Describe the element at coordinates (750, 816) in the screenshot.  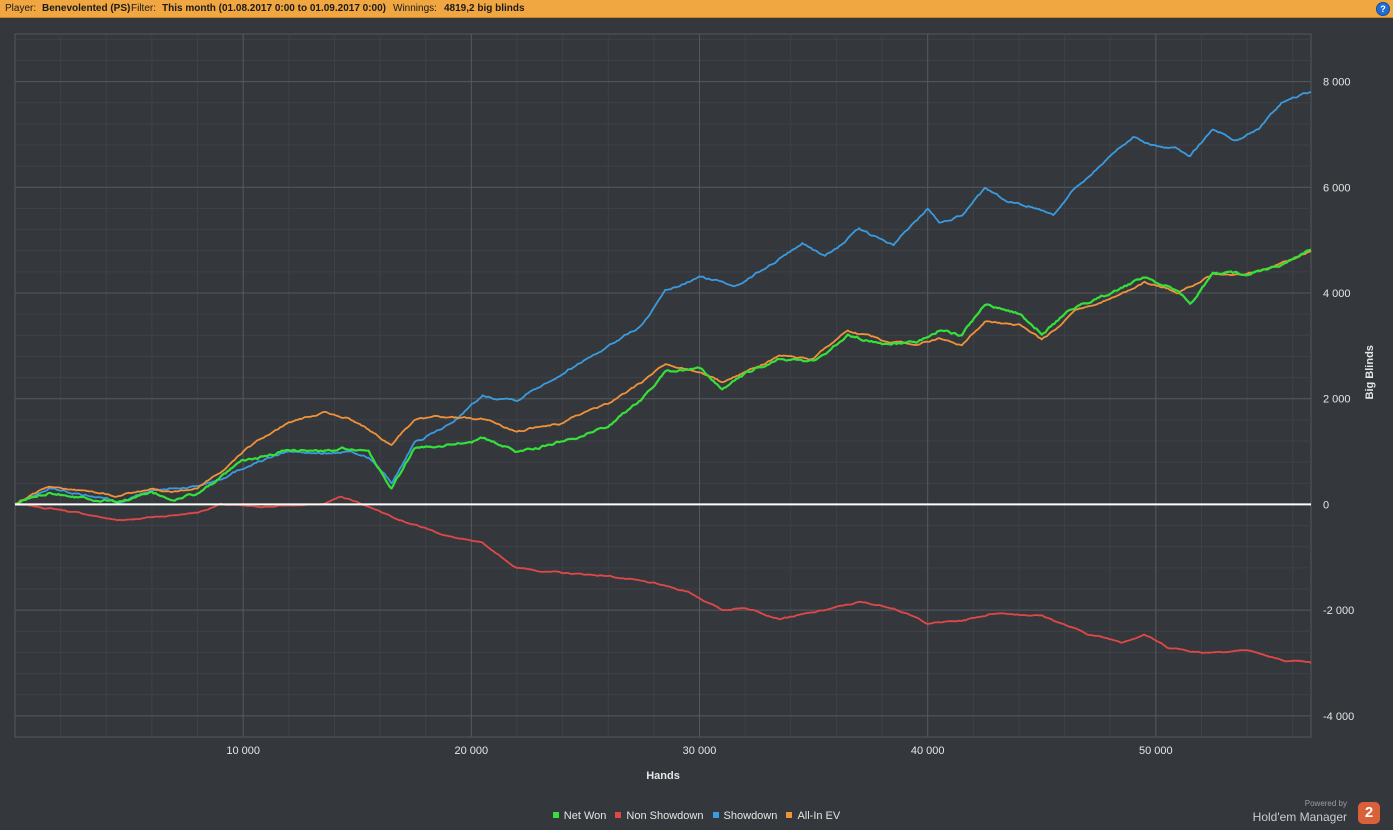
I see `legend-label: Showdown` at that location.